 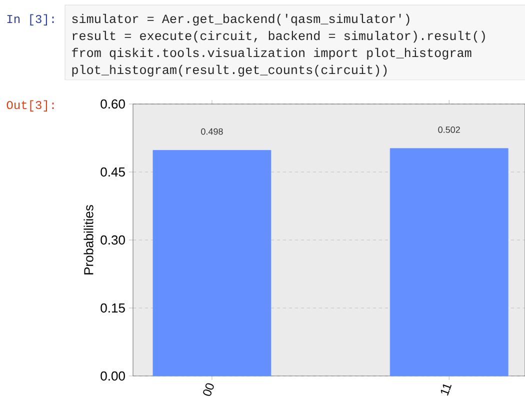 I want to click on text: plot_histogram(result.get_counts(circuit)), so click(x=229, y=70).